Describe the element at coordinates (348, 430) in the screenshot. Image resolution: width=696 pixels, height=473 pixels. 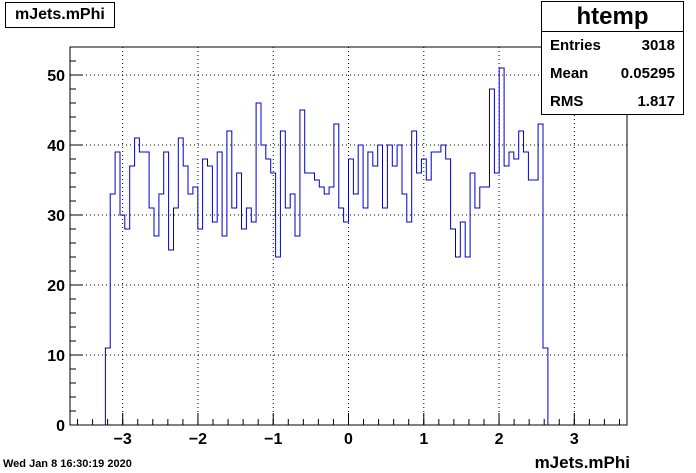
I see `x-axis: −3 −2 −1 0 1 2 3` at that location.